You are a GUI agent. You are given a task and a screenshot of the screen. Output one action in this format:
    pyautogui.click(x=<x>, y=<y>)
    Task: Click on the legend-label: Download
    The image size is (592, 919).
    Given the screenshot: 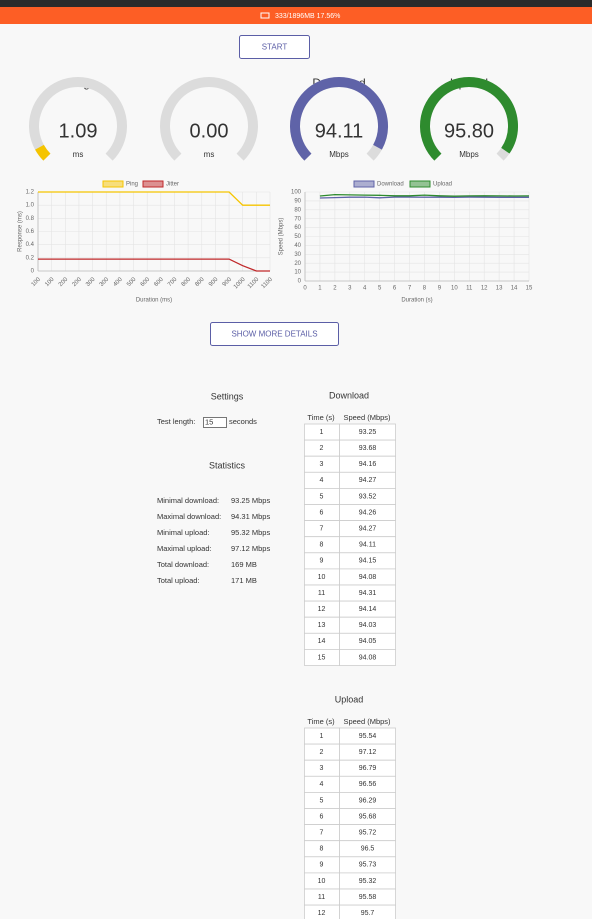 What is the action you would take?
    pyautogui.click(x=390, y=185)
    